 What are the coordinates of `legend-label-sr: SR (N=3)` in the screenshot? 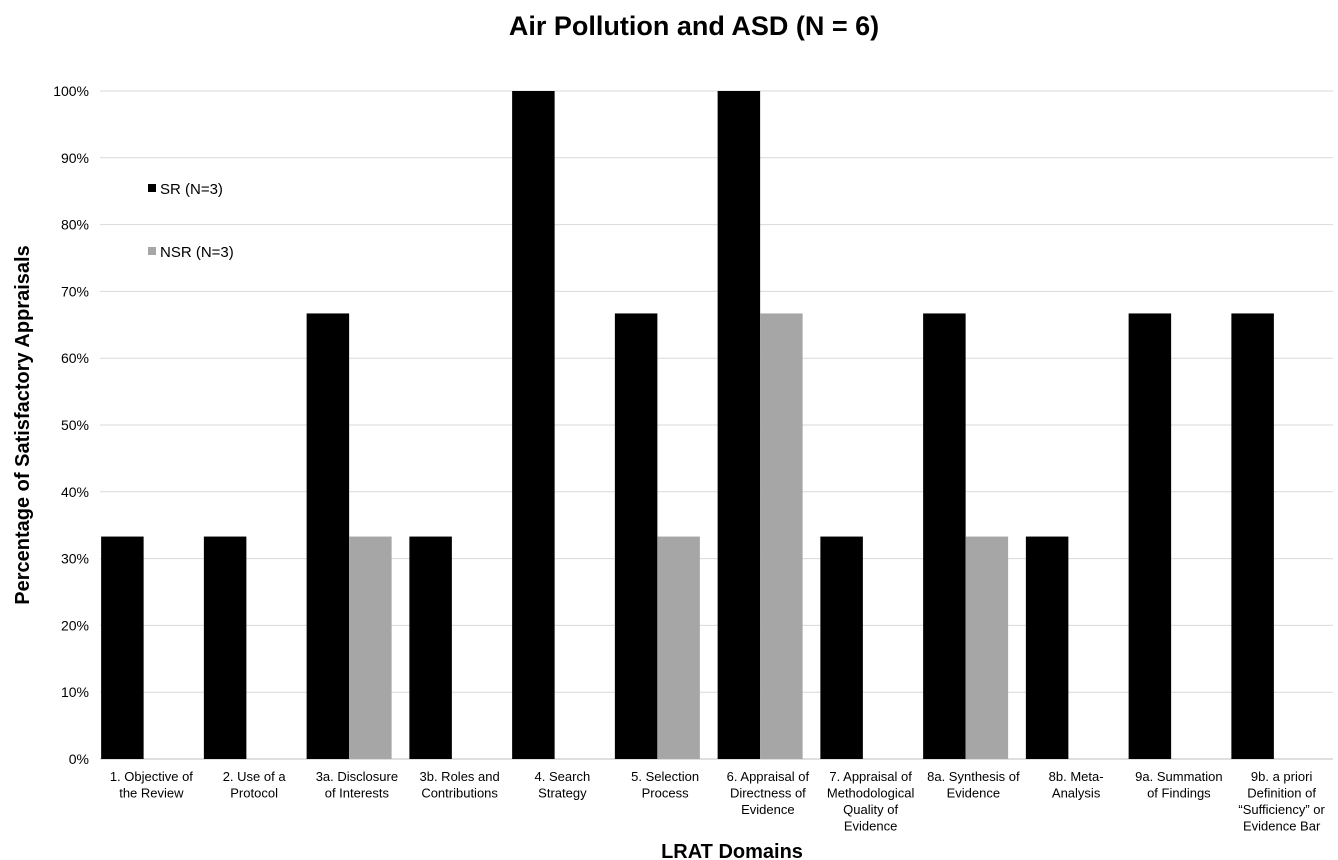 It's located at (191, 189).